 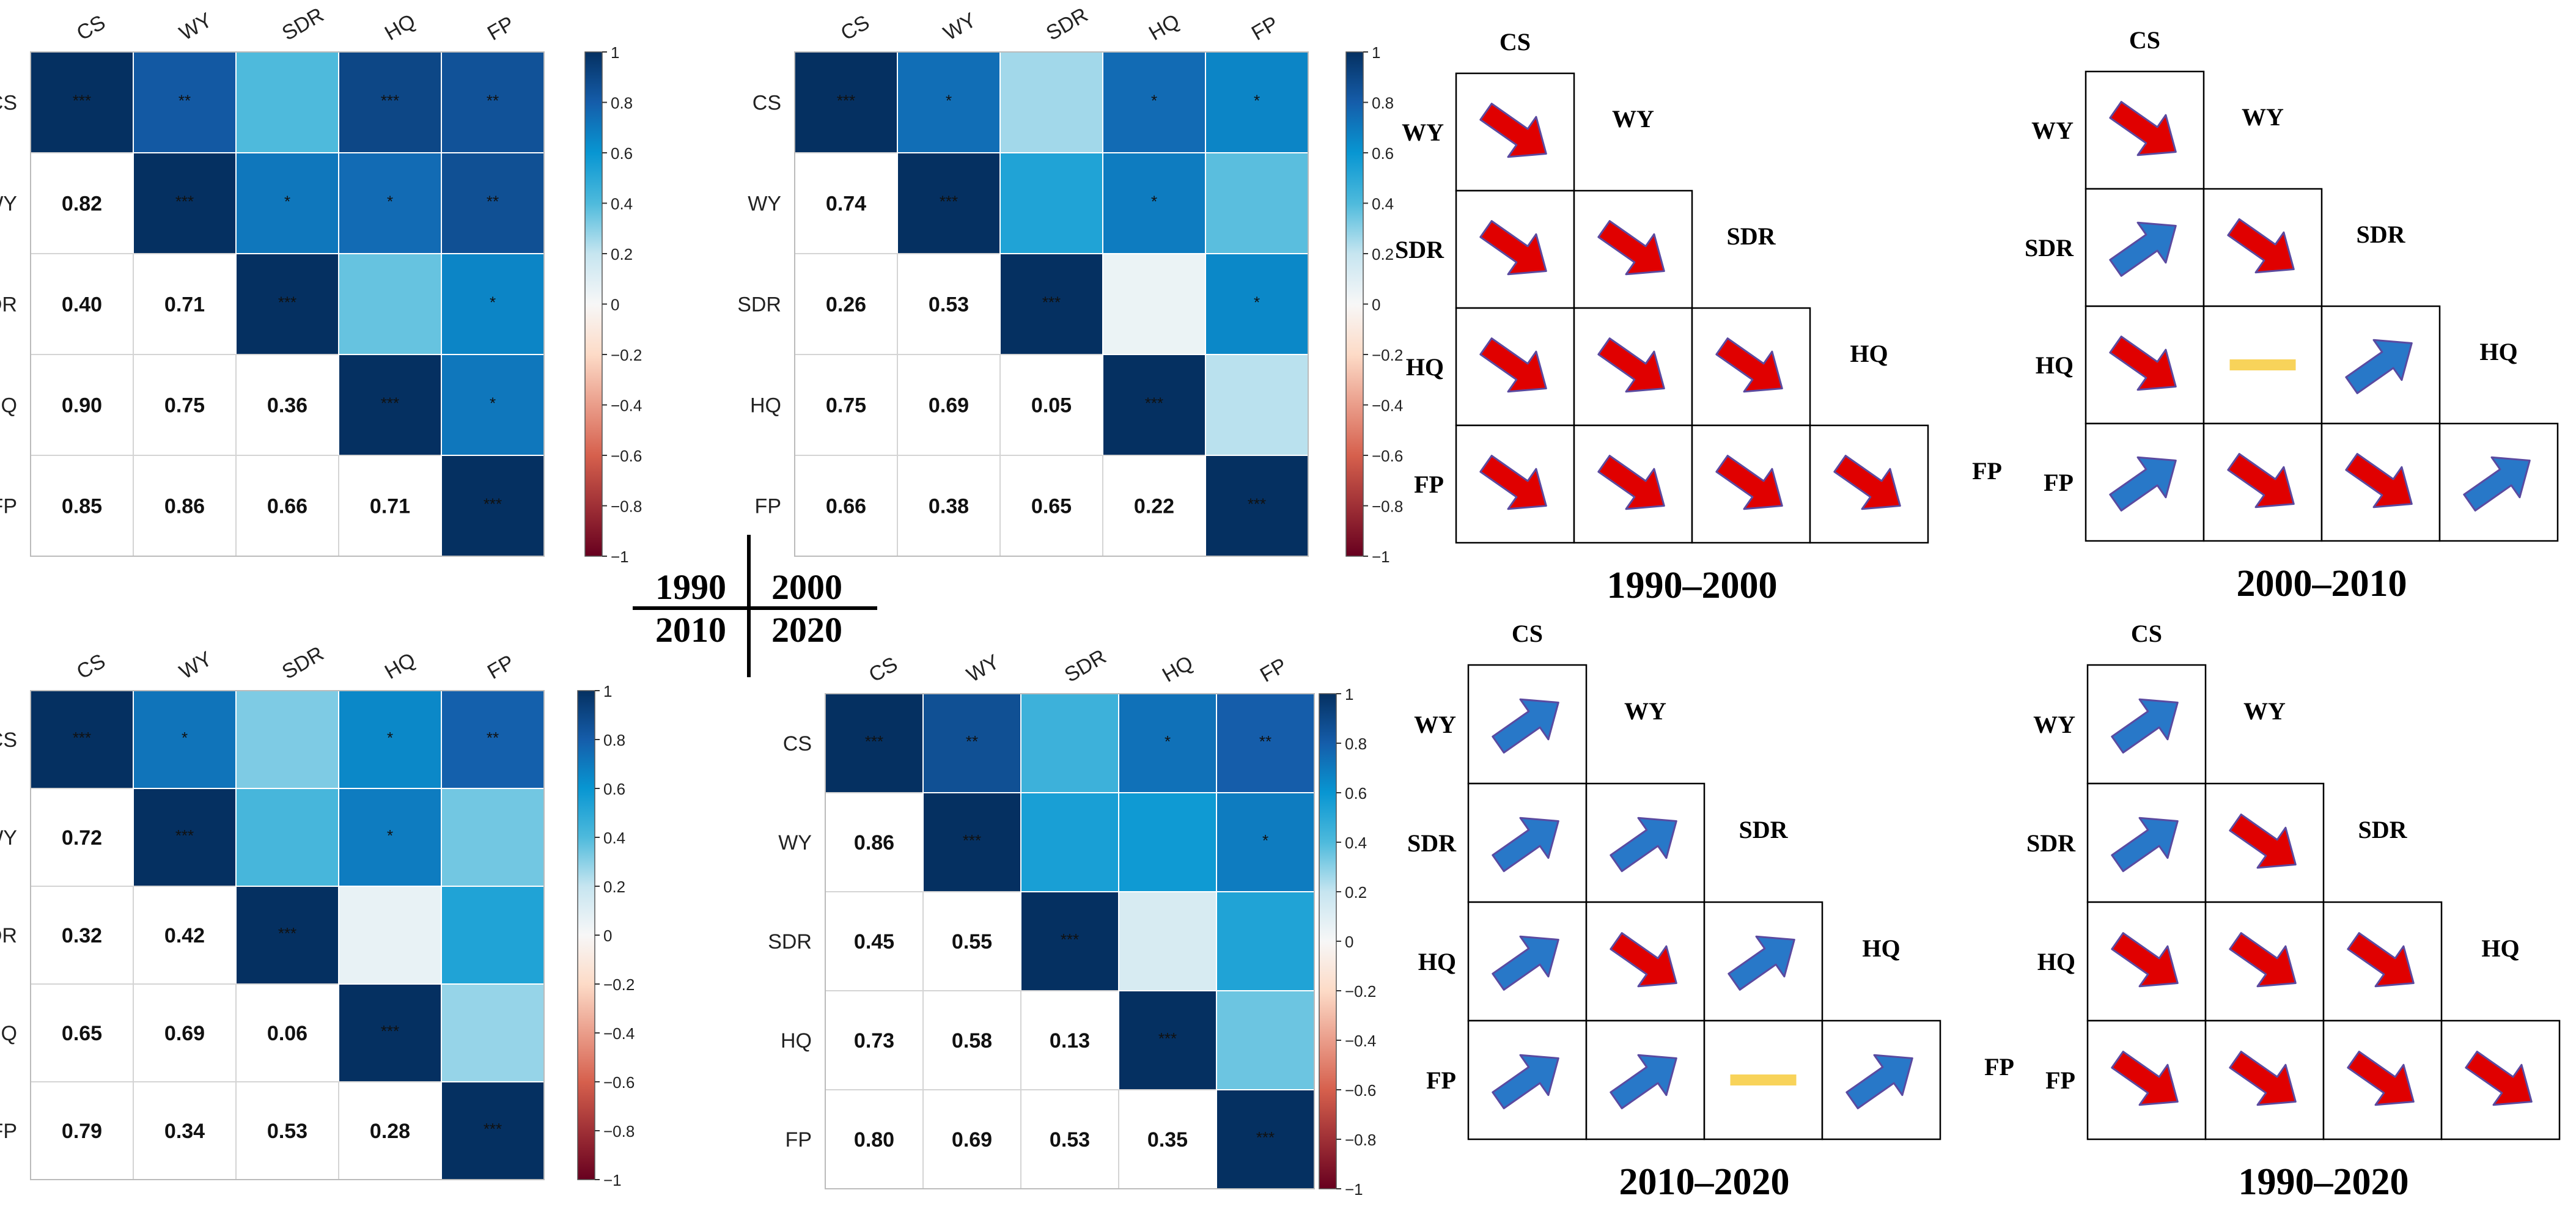 I want to click on correlation-value: 0.42, so click(x=184, y=936).